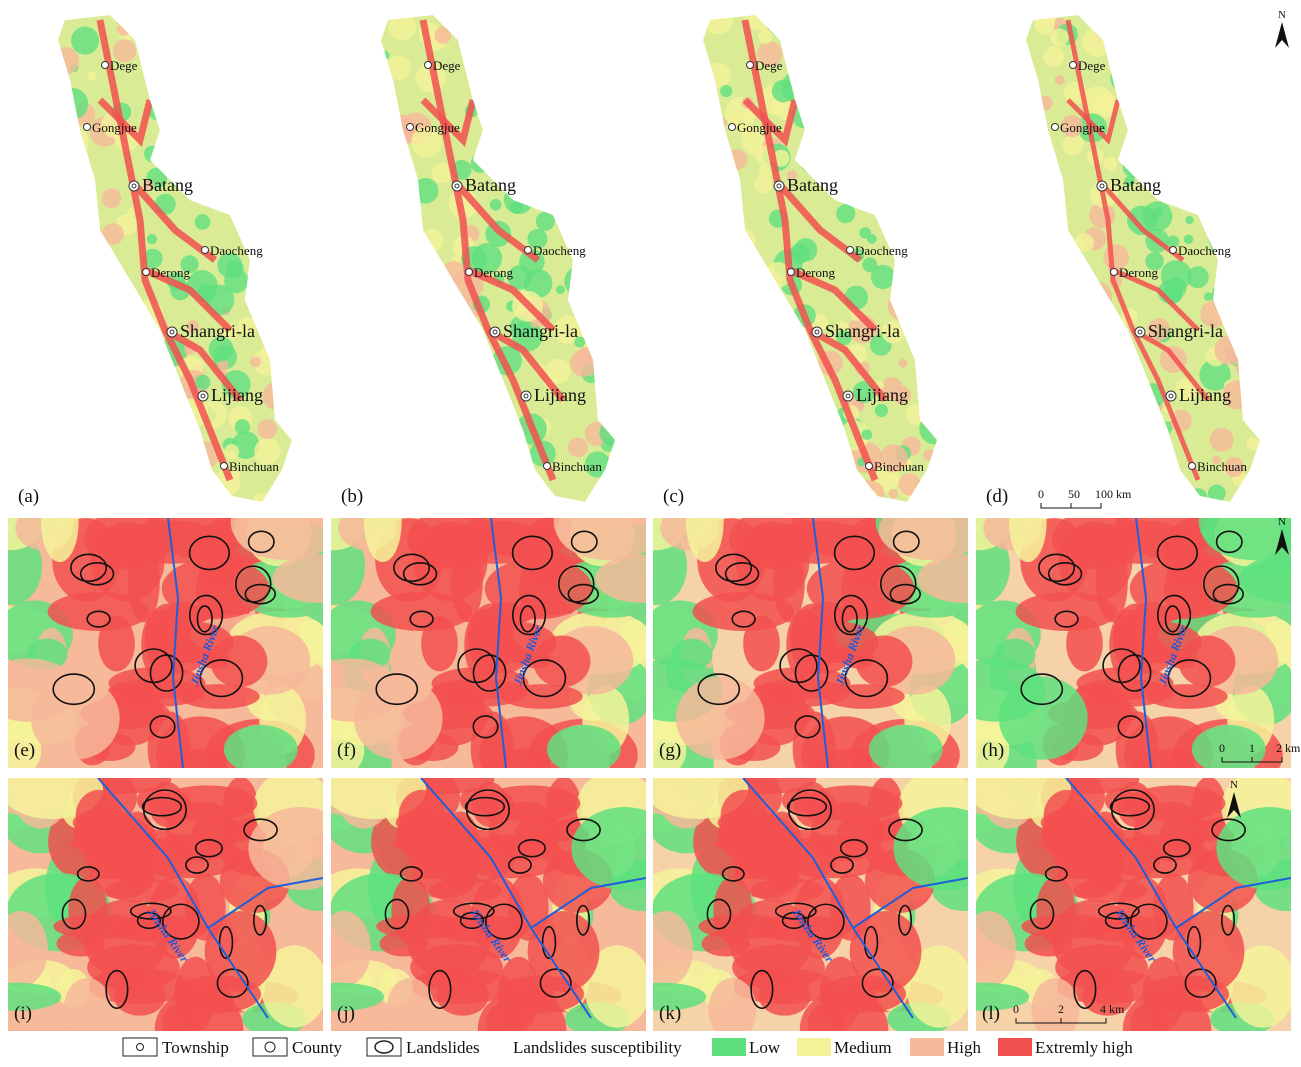 The width and height of the screenshot is (1301, 1067). Describe the element at coordinates (346, 750) in the screenshot. I see `panel-label: (f)` at that location.